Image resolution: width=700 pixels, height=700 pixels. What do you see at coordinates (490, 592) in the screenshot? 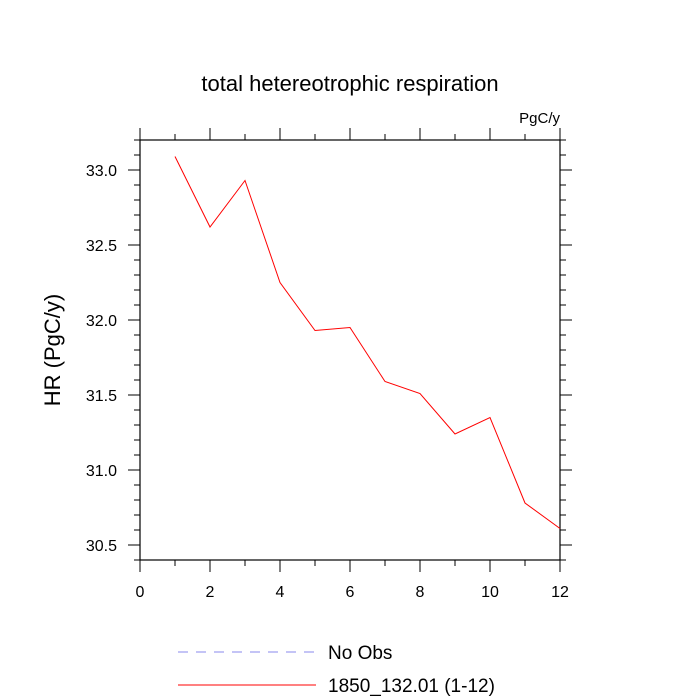
I see `x-tick-label: 10` at bounding box center [490, 592].